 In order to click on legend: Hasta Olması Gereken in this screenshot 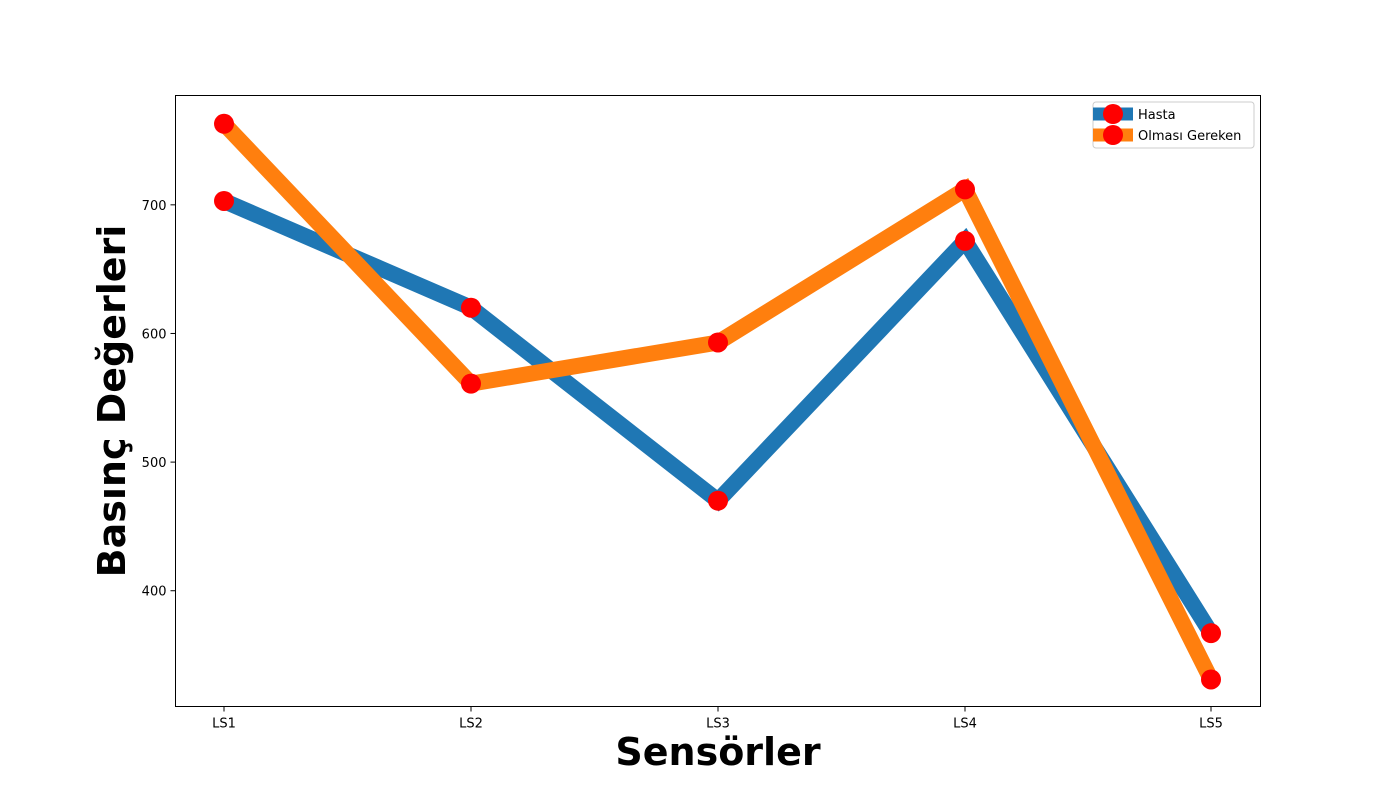, I will do `click(1173, 125)`.